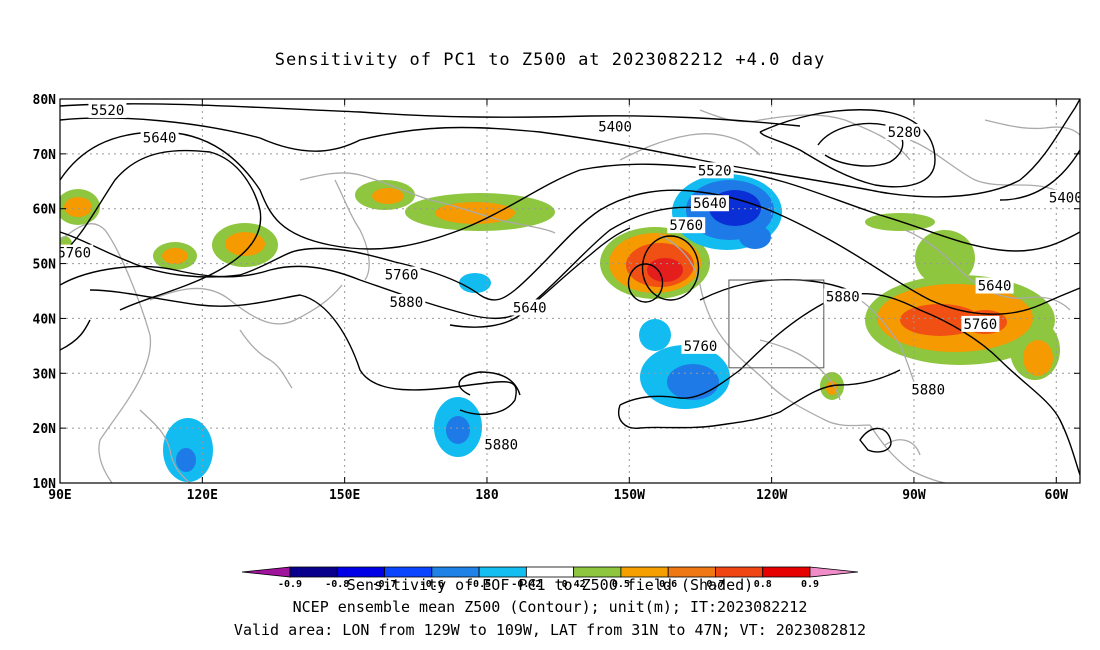 The height and width of the screenshot is (650, 1100). What do you see at coordinates (45, 292) in the screenshot?
I see `latitude-labels: 80N 70N 60N 50N 40N 30N 20N 10N` at bounding box center [45, 292].